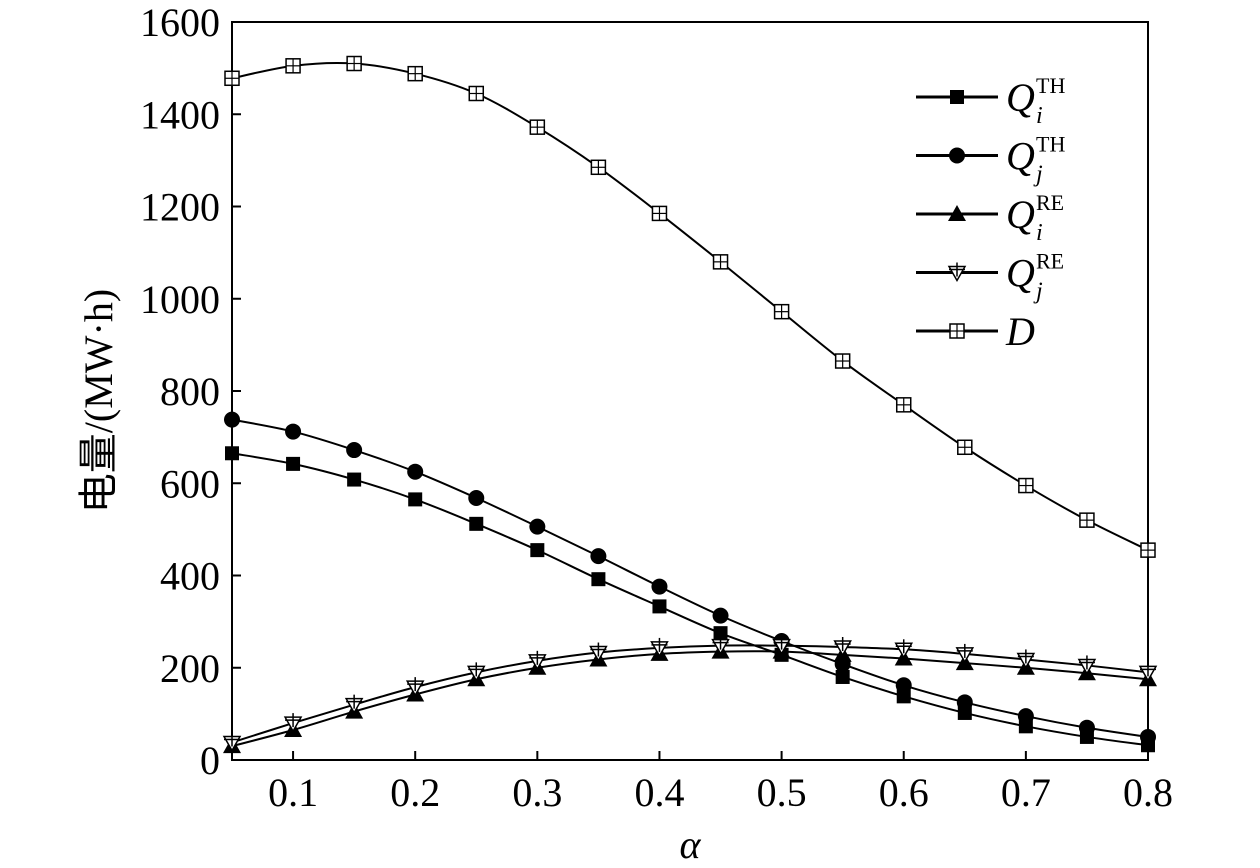  I want to click on x-tick-label: 0.1, so click(293, 792).